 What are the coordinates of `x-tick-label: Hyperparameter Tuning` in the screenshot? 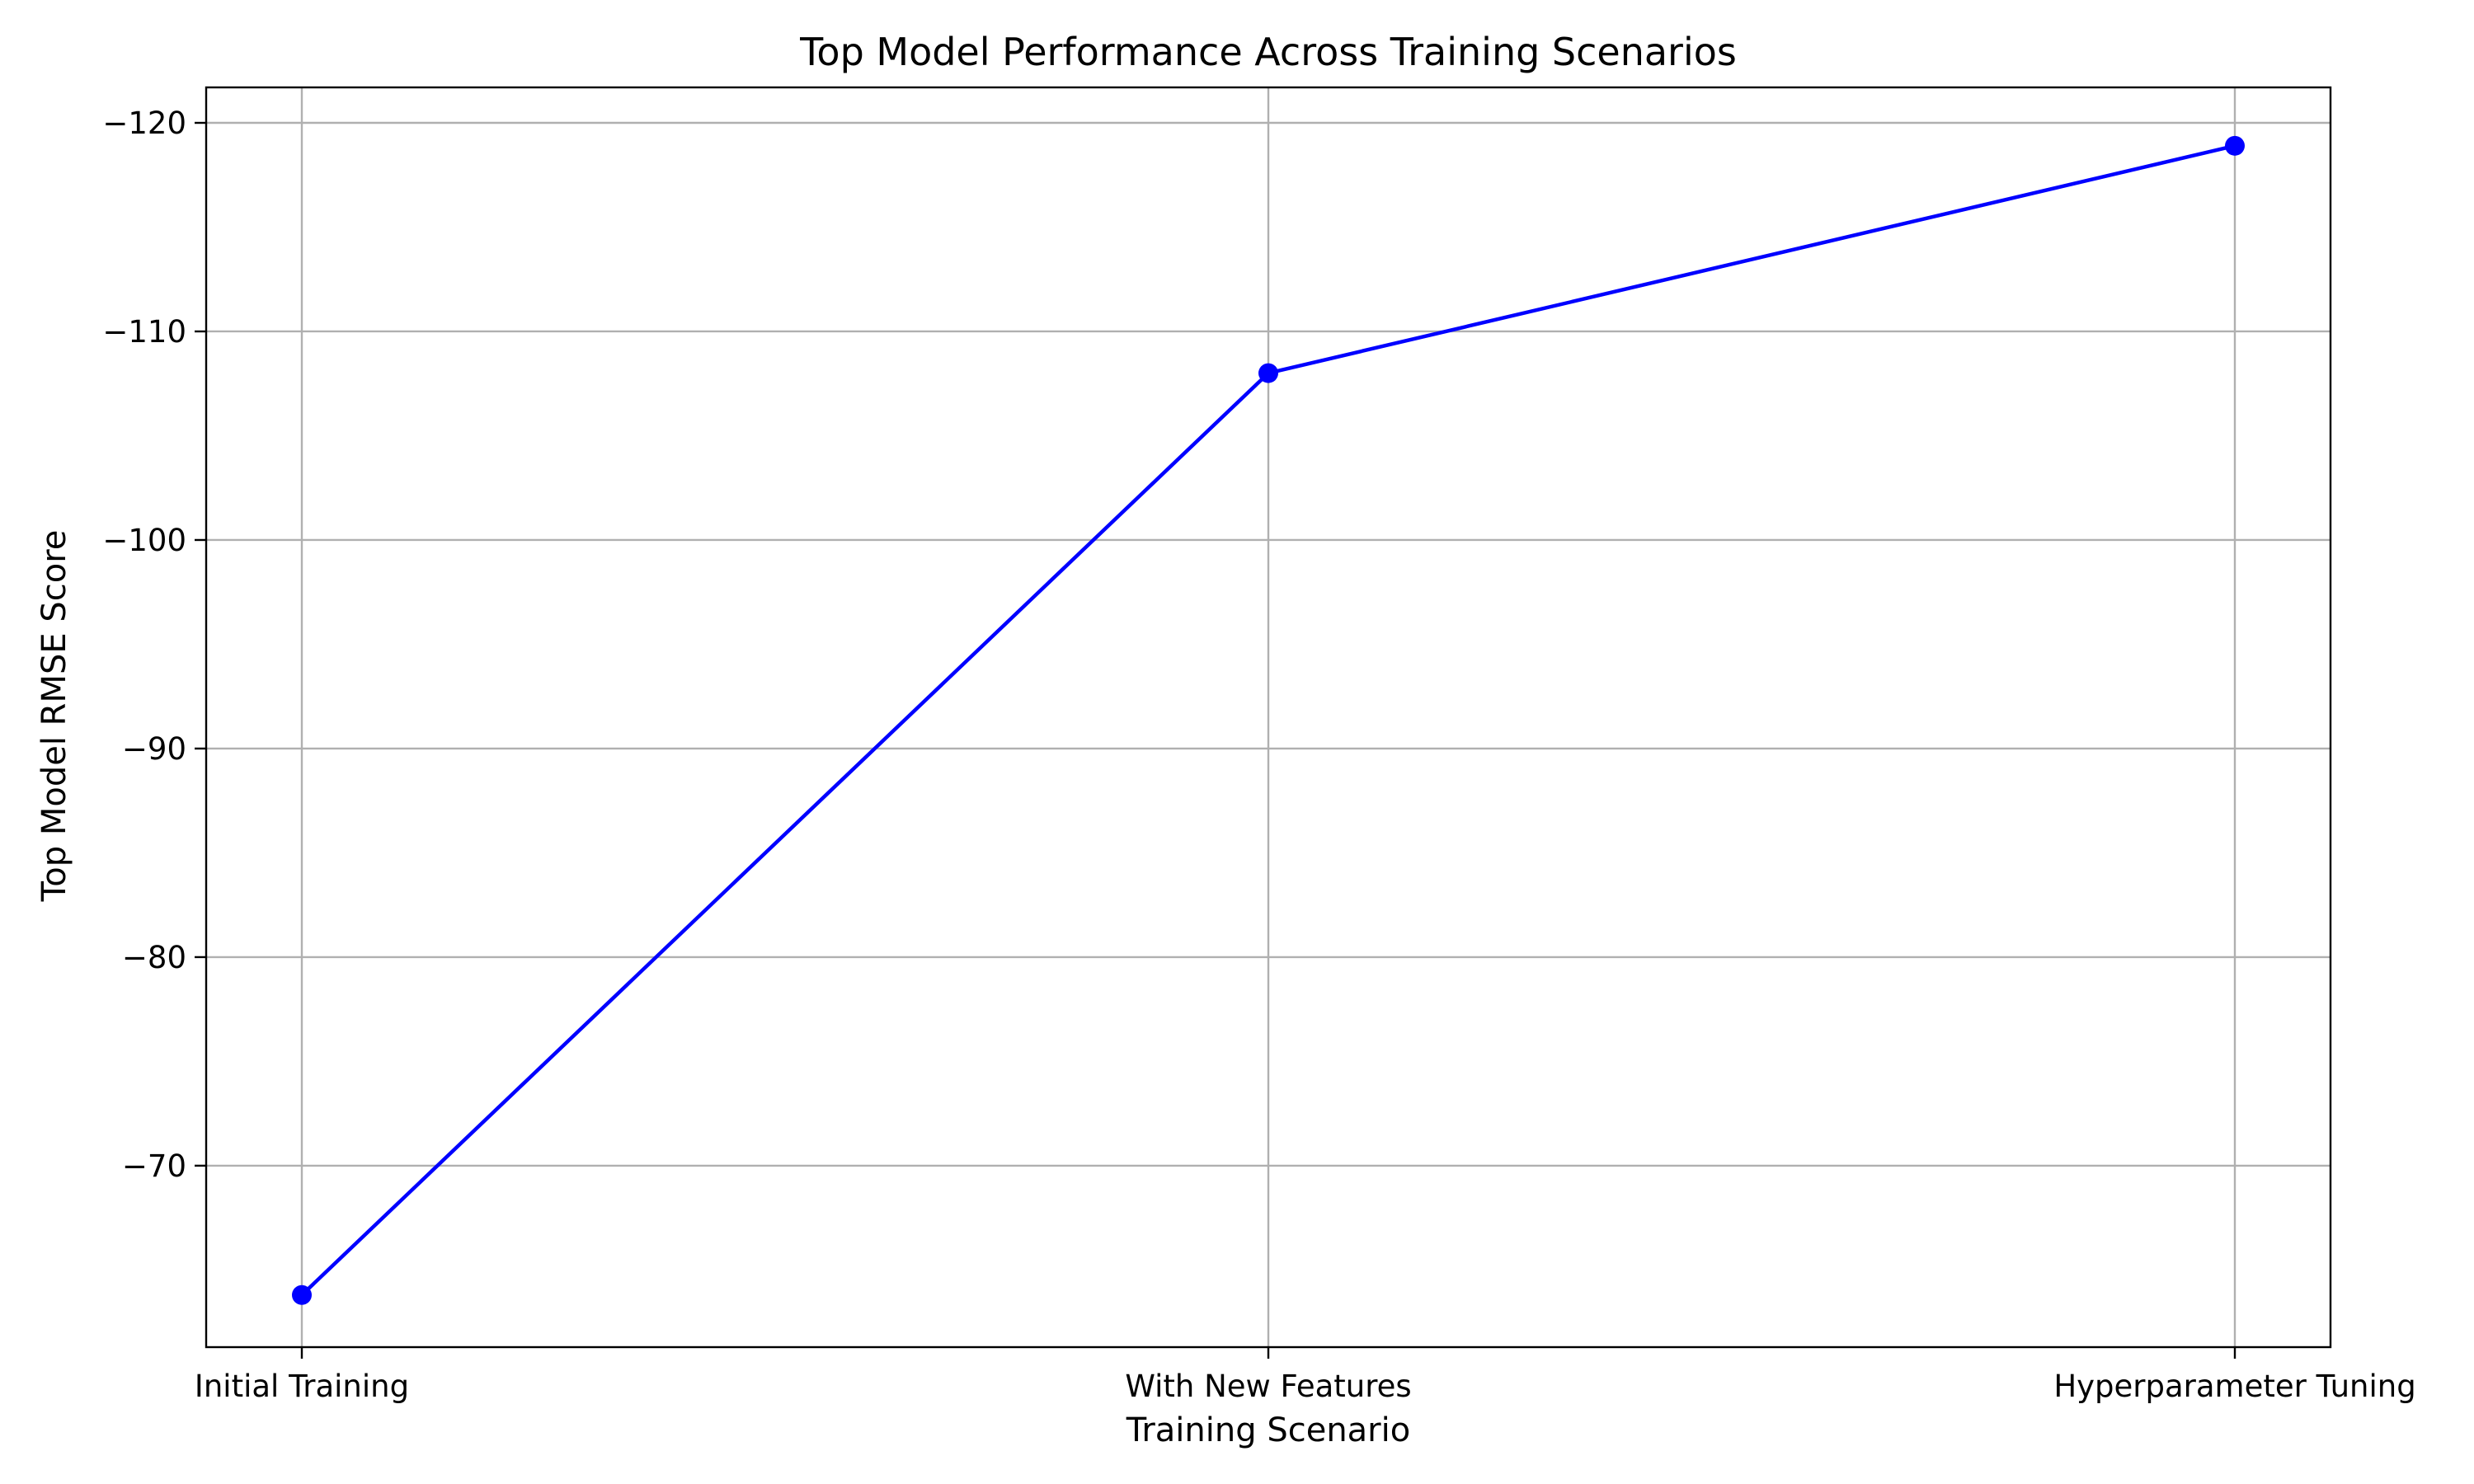 It's located at (2234, 1386).